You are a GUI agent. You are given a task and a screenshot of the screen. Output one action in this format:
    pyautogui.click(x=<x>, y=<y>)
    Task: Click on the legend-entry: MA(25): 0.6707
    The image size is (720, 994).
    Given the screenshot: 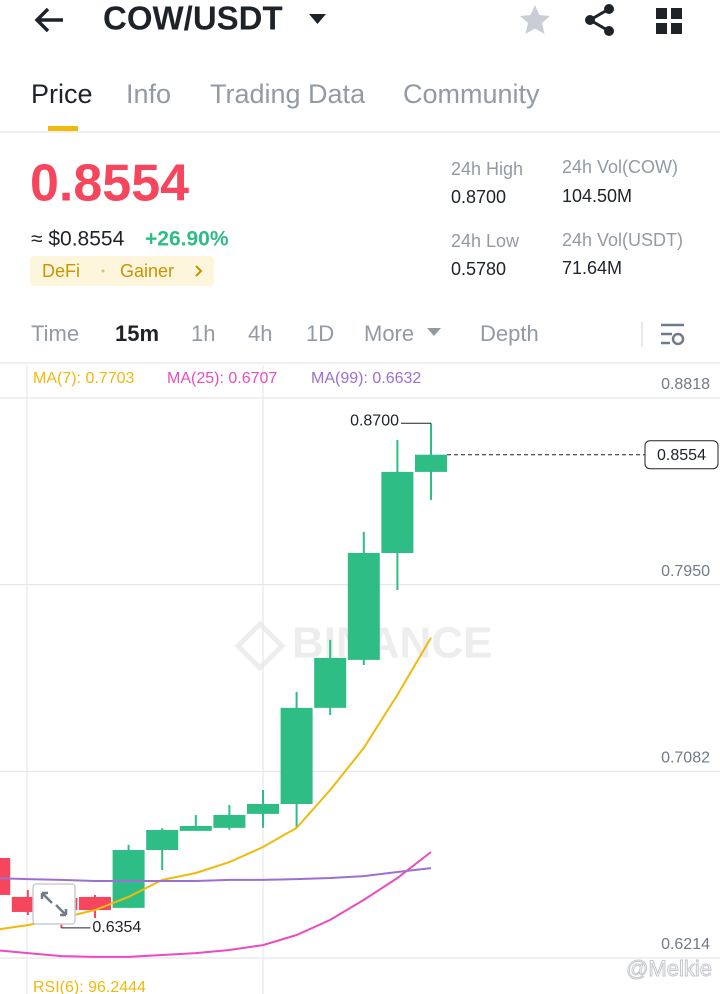 What is the action you would take?
    pyautogui.click(x=222, y=378)
    